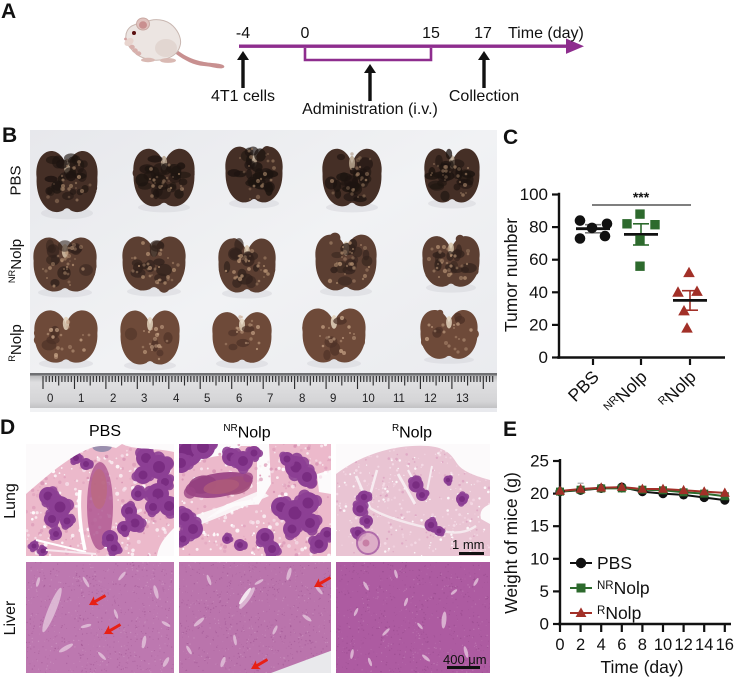 Image resolution: width=734 pixels, height=681 pixels. Describe the element at coordinates (333, 399) in the screenshot. I see `svg-text: 9` at that location.